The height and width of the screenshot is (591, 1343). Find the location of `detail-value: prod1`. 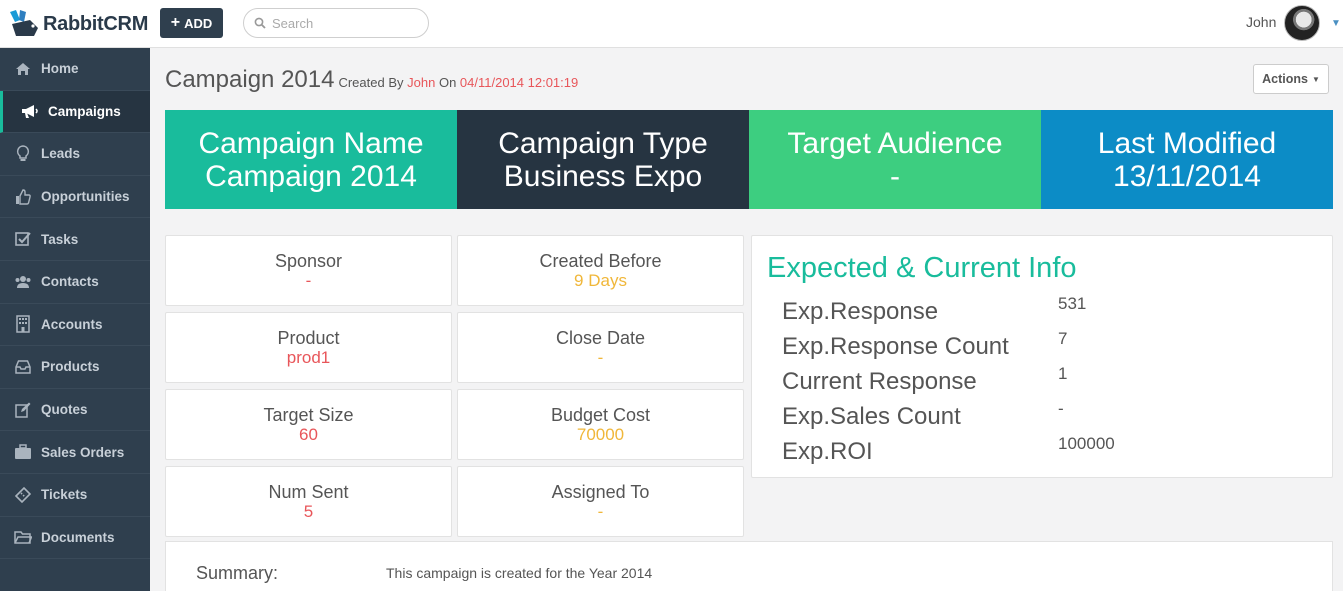

detail-value: prod1 is located at coordinates (308, 357).